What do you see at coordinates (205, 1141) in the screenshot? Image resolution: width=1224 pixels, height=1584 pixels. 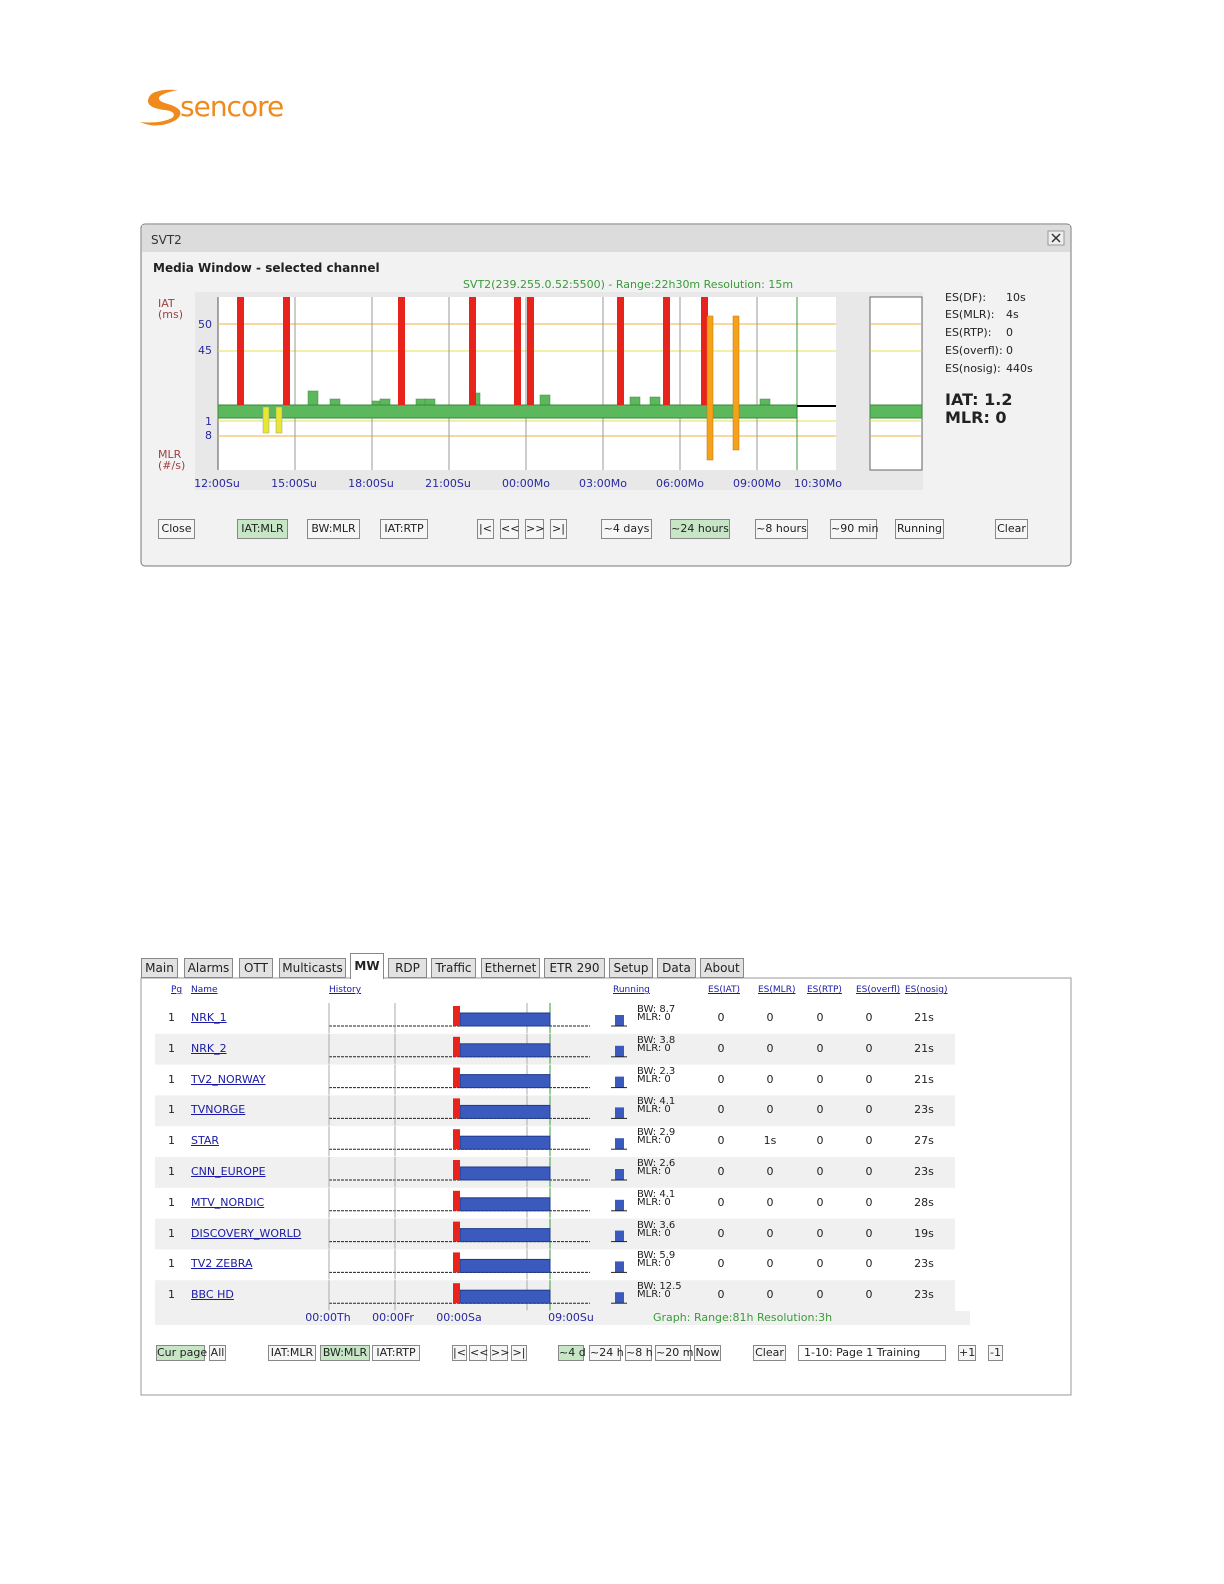 I see `row-name: STAR` at bounding box center [205, 1141].